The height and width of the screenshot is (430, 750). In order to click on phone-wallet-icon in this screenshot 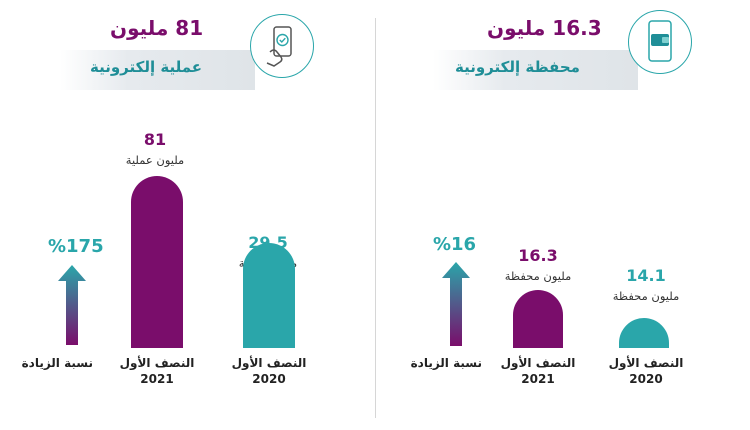, I will do `click(660, 42)`.